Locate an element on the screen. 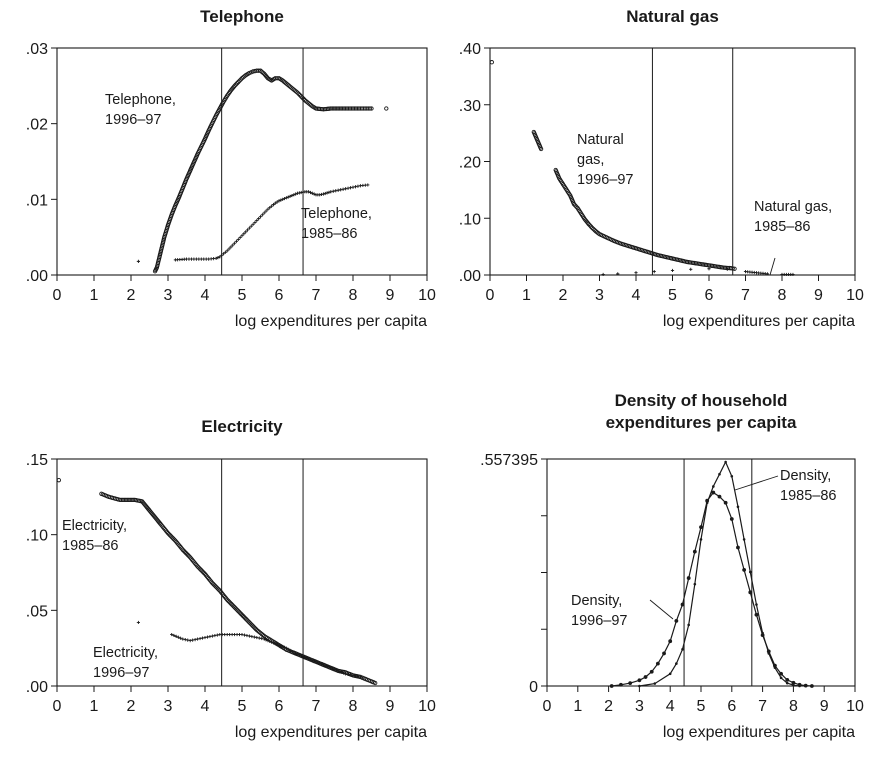 This screenshot has height=763, width=871. x-tick-label: 2 is located at coordinates (131, 295).